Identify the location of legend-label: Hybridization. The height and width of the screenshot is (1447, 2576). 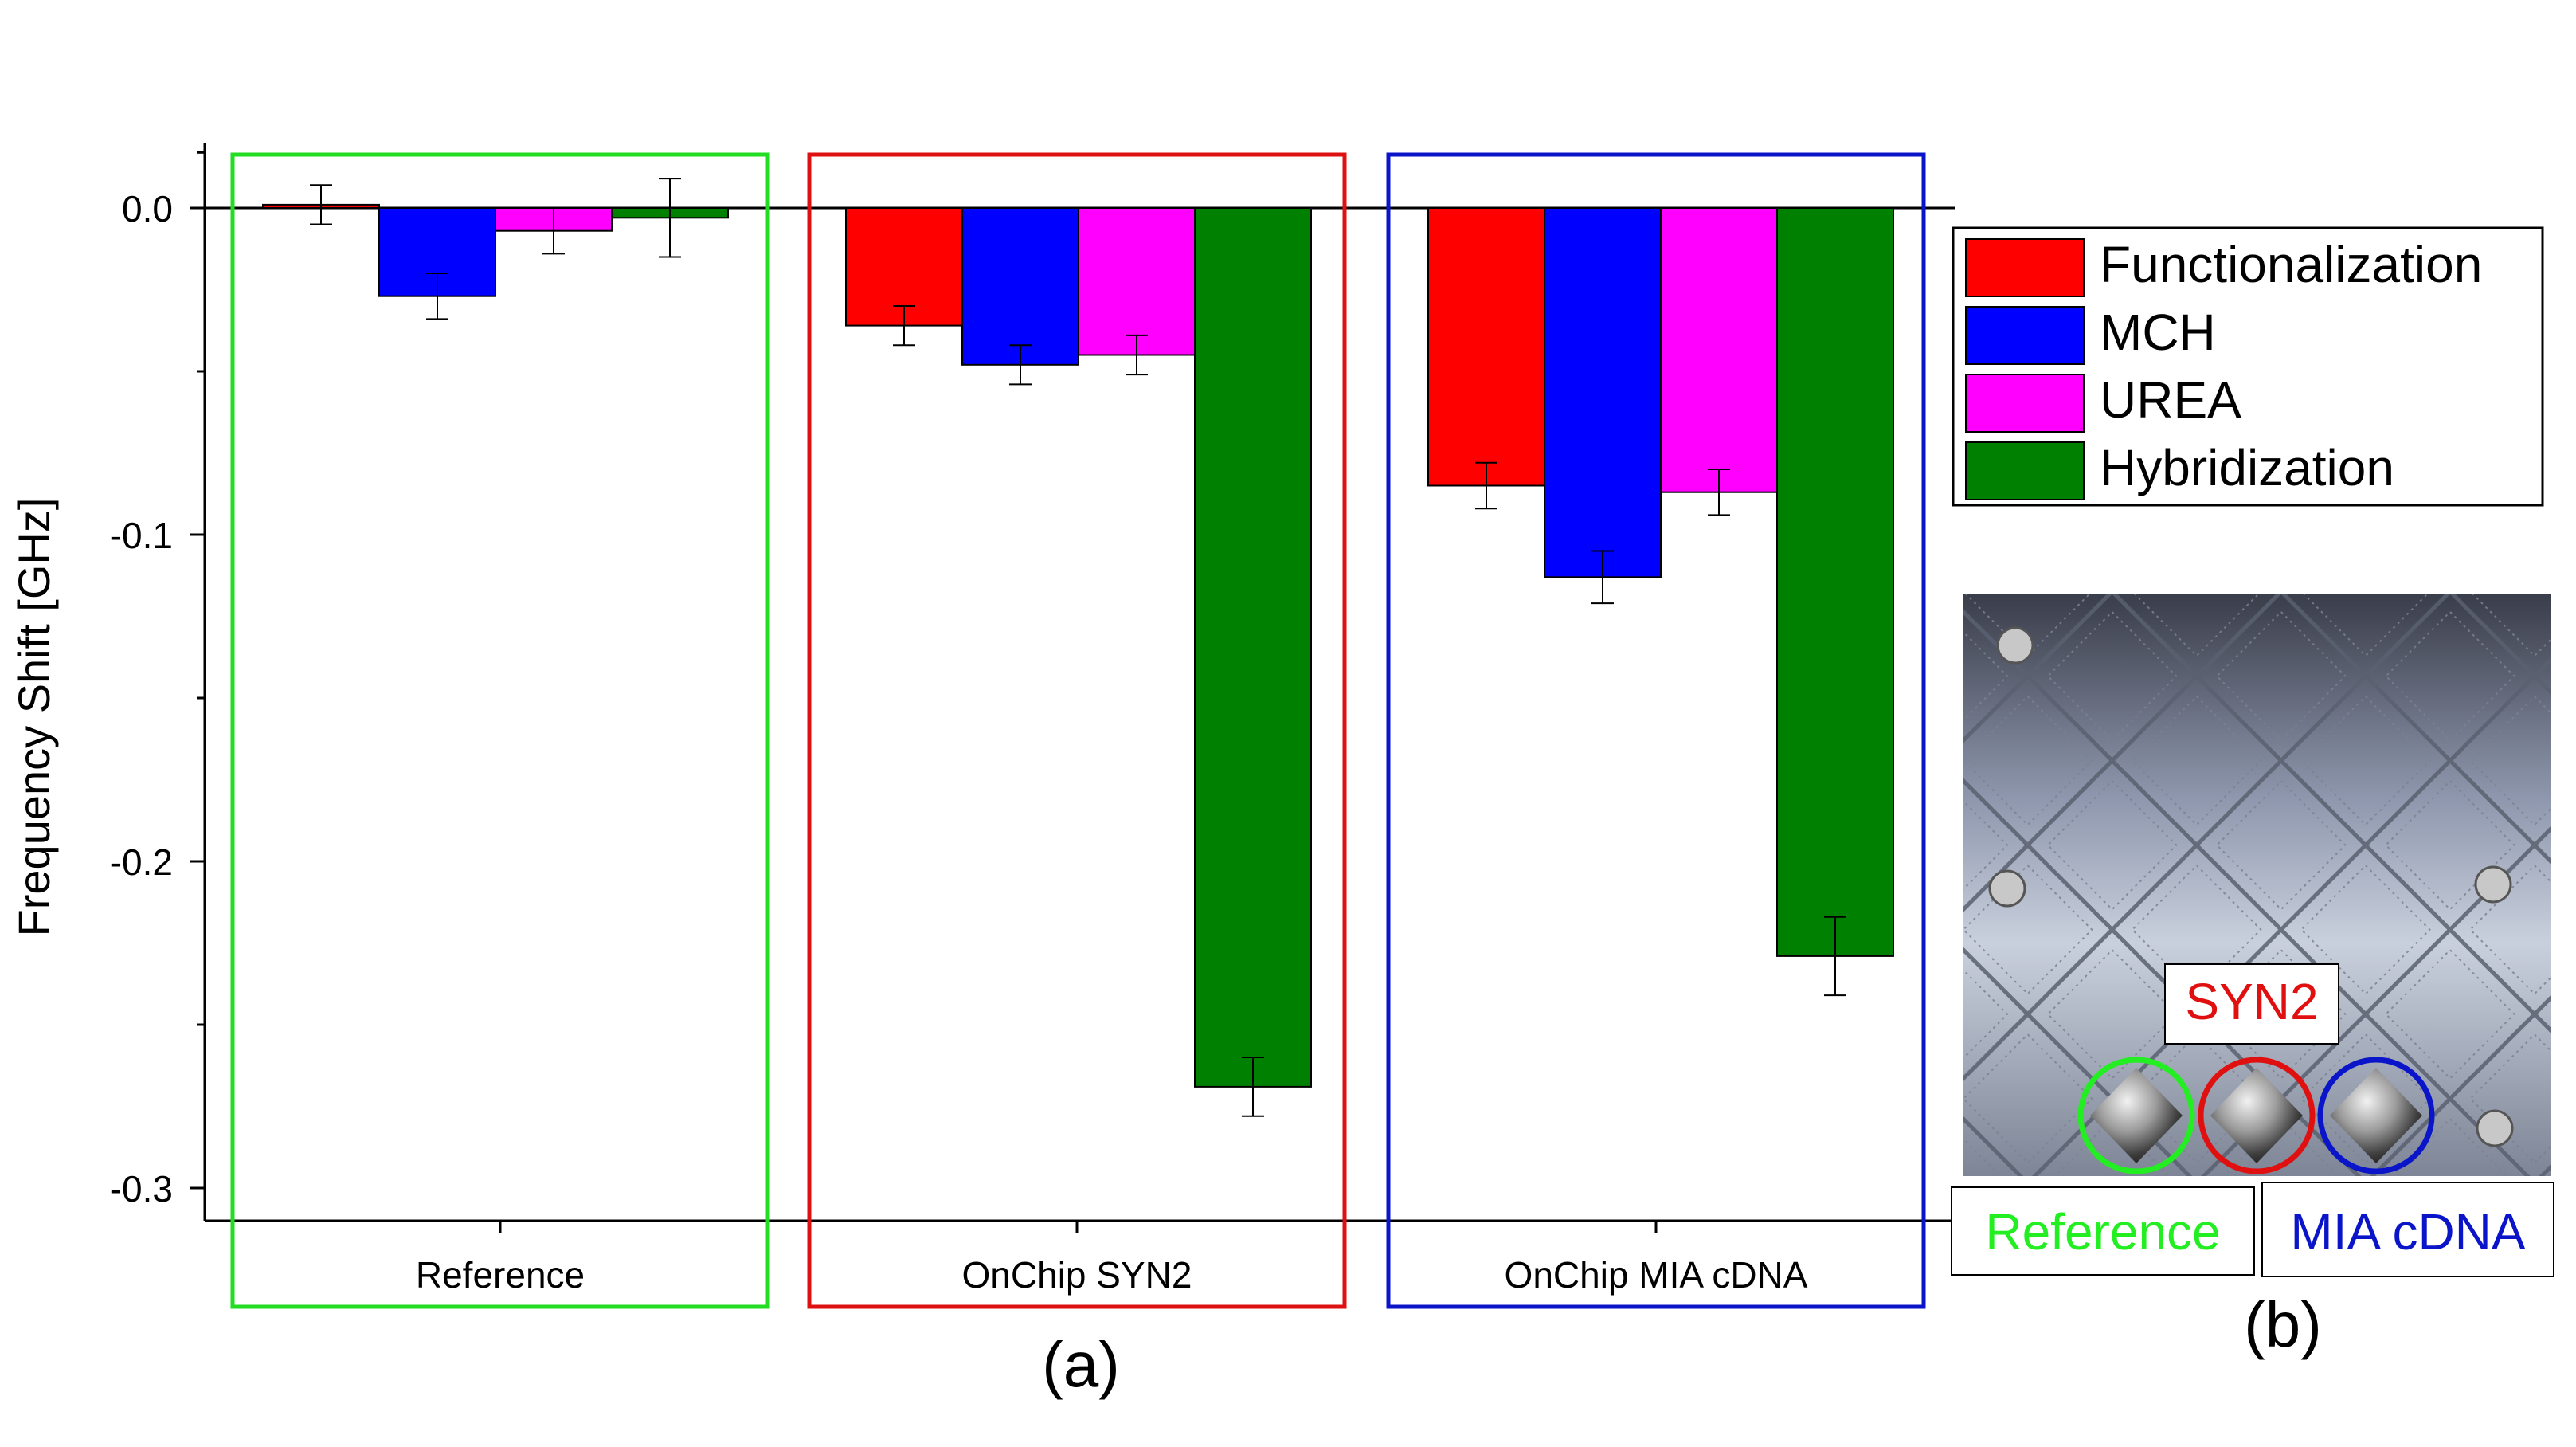
(2247, 467).